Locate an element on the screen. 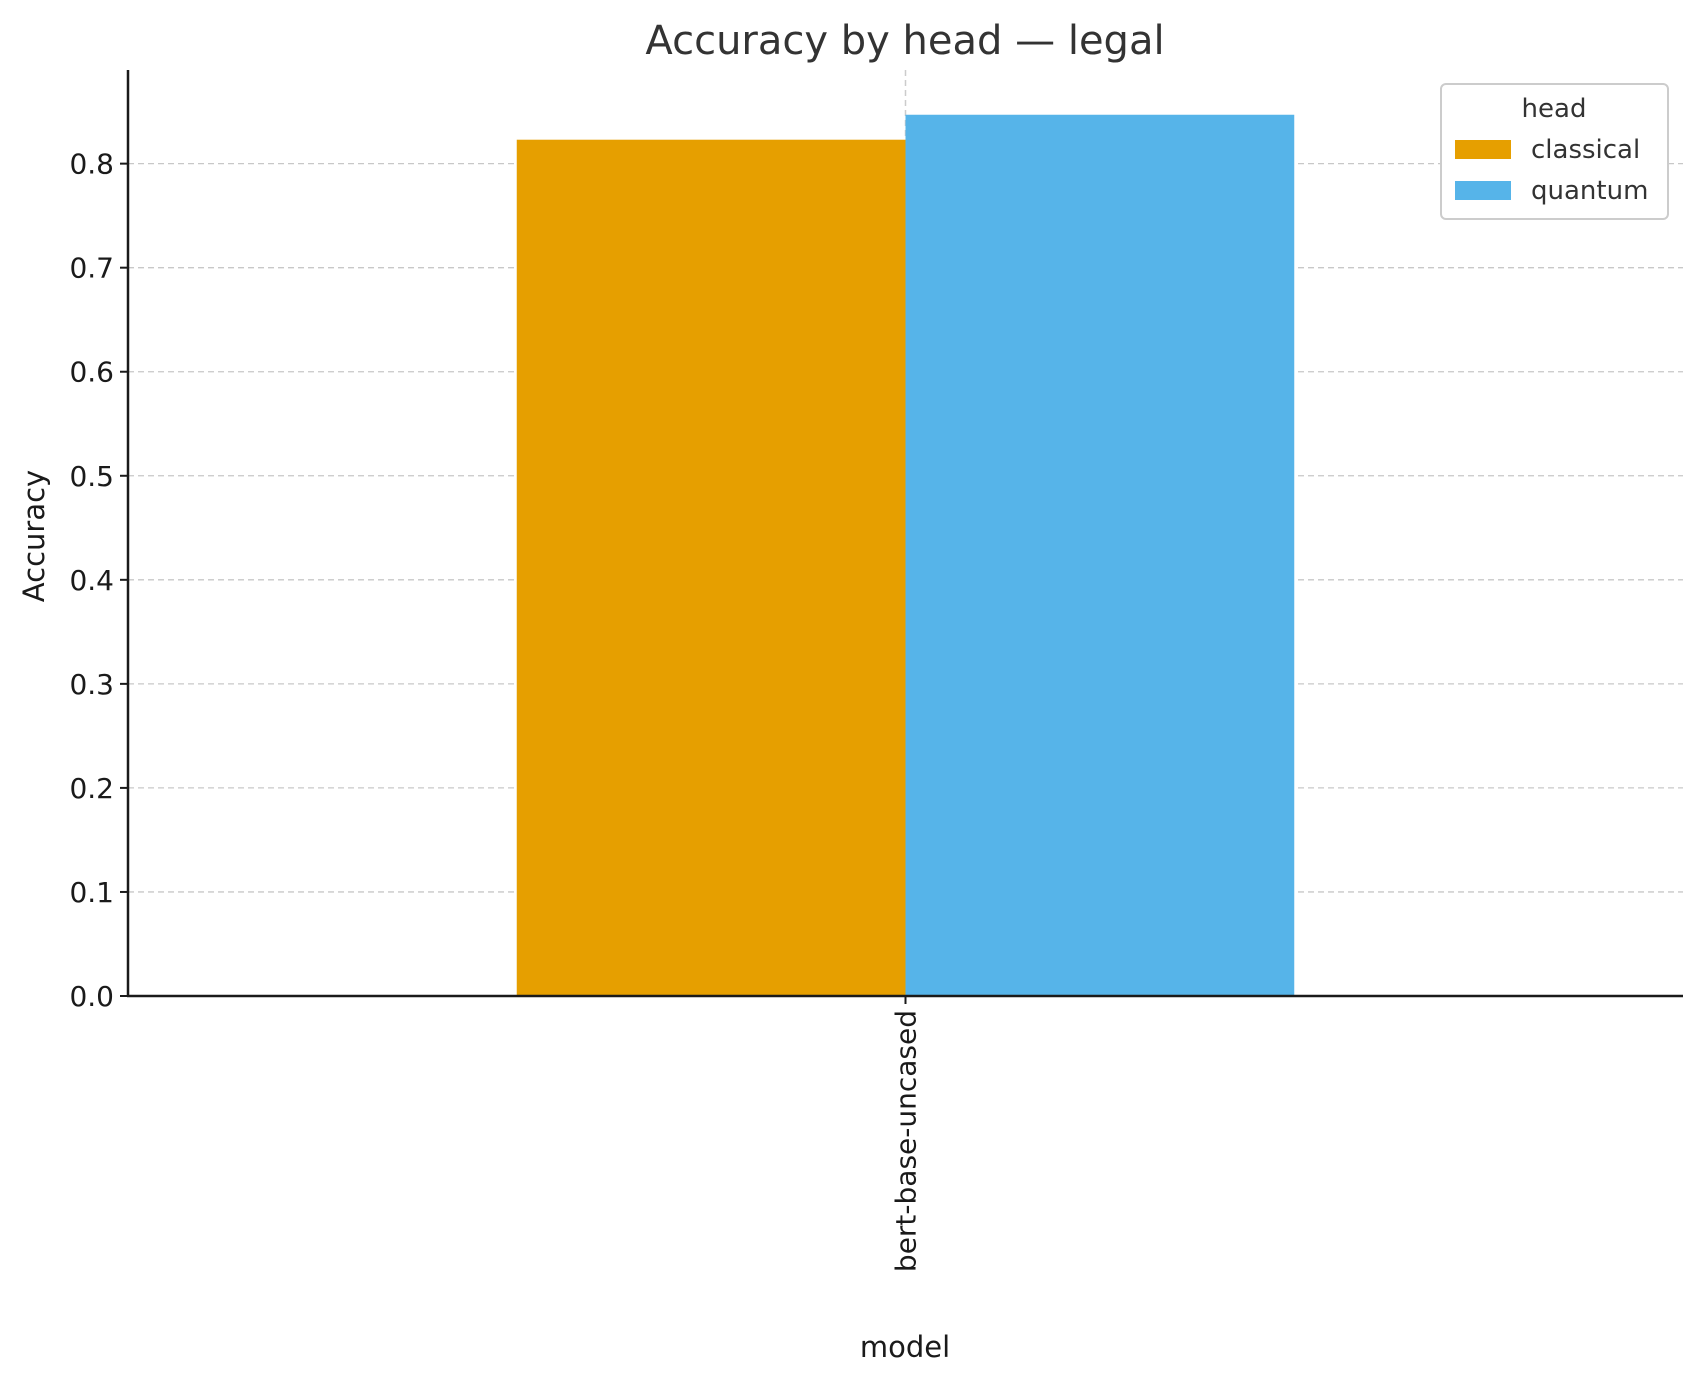 The image size is (1697, 1380). y-ticks: 0.0 0.1 0.2 0.3 0.4 0.5 0.6 0.7 0.8 is located at coordinates (98, 580).